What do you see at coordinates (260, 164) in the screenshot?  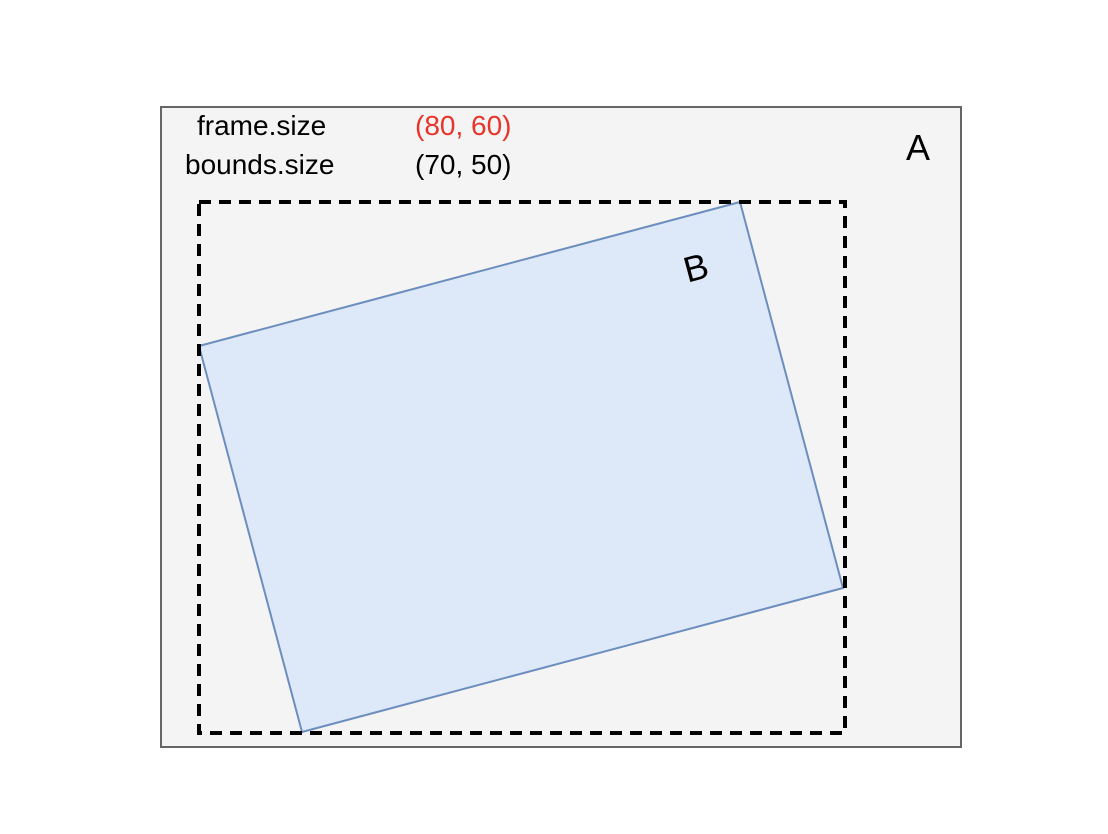 I see `bounds-size-label: bounds.size` at bounding box center [260, 164].